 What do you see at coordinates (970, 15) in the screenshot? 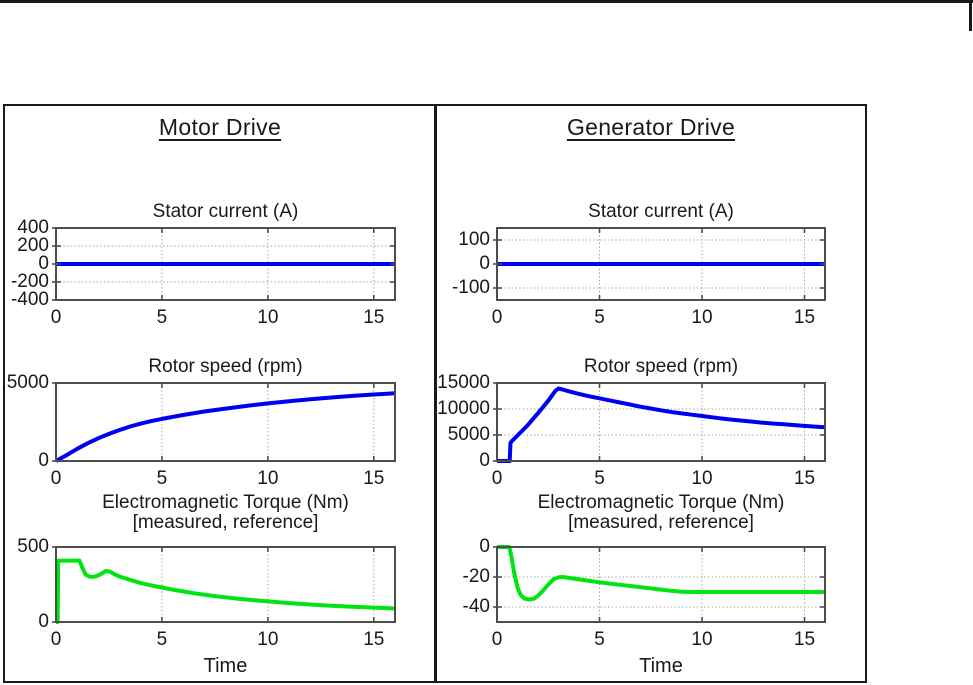
I see `page-corner-tick` at bounding box center [970, 15].